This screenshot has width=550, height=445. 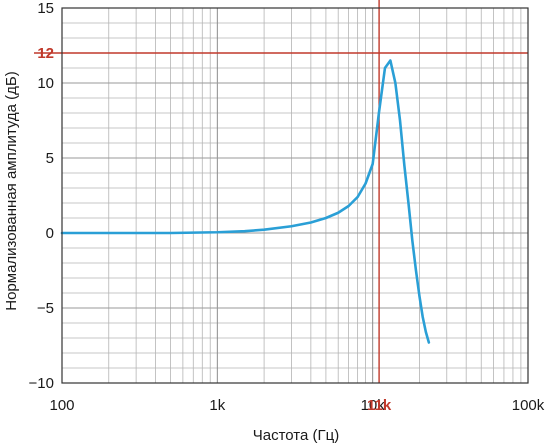 I want to click on x-axis-label: Частота (Гц), so click(x=296, y=435).